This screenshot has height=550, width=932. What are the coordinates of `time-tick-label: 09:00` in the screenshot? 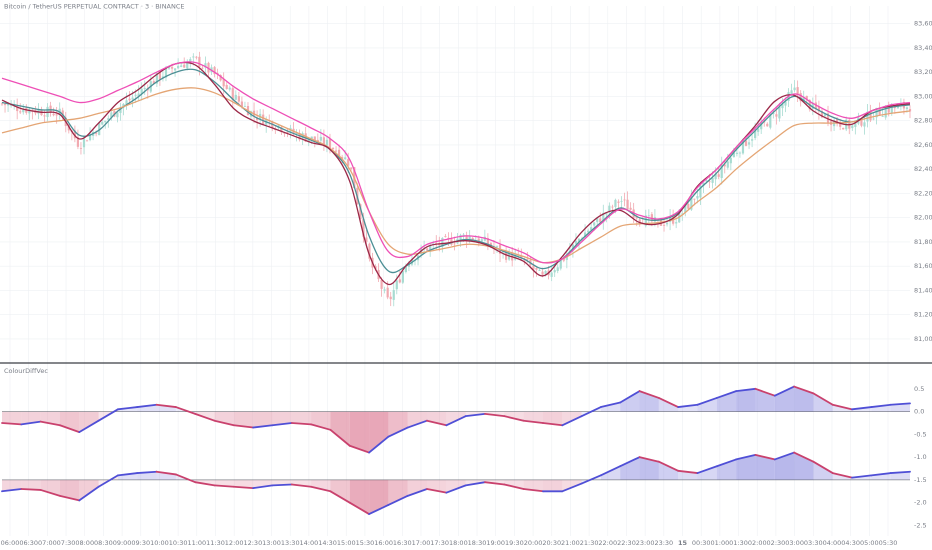 It's located at (122, 543).